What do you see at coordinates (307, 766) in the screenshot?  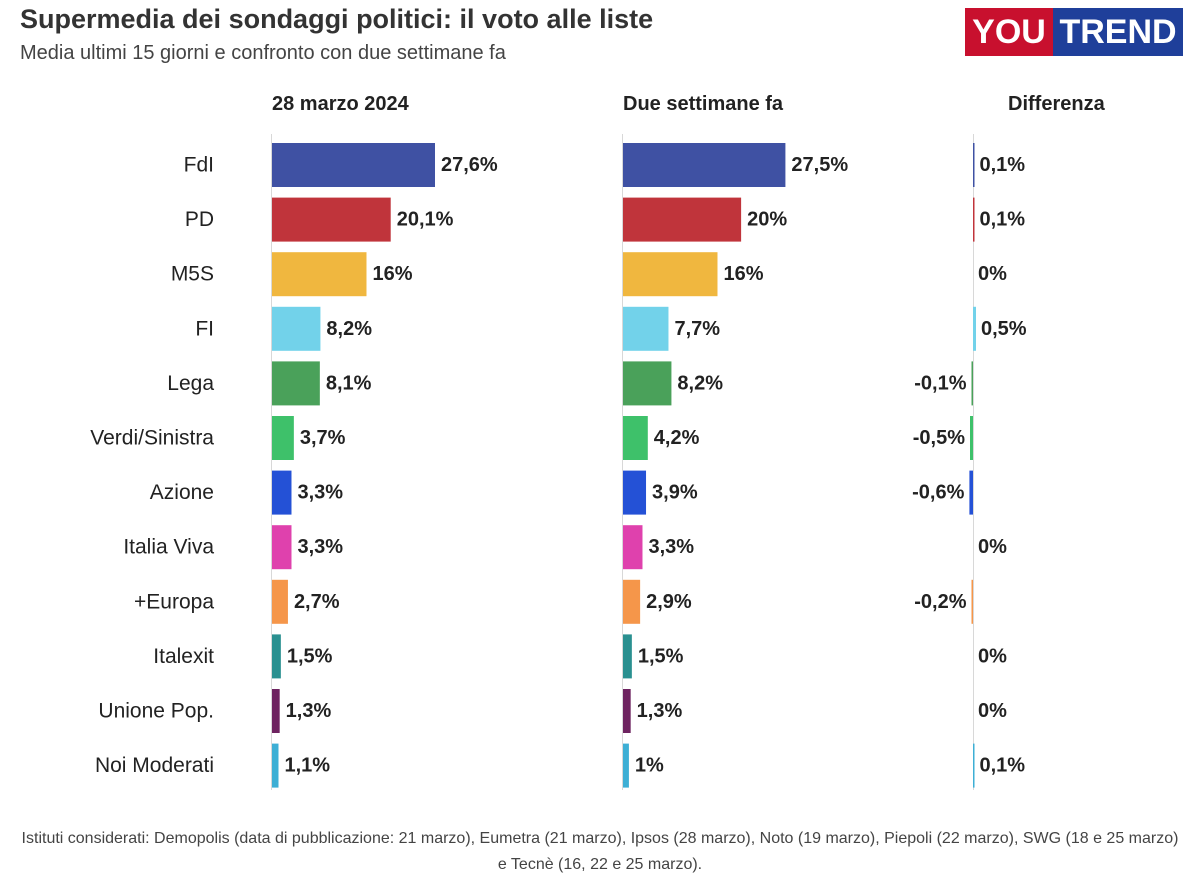 I see `value-label-current: 1,1%` at bounding box center [307, 766].